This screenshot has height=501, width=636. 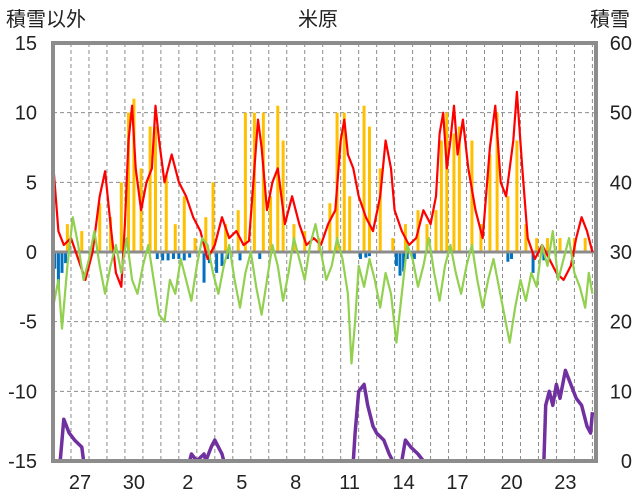 What do you see at coordinates (349, 483) in the screenshot?
I see `x-tick-label: 11` at bounding box center [349, 483].